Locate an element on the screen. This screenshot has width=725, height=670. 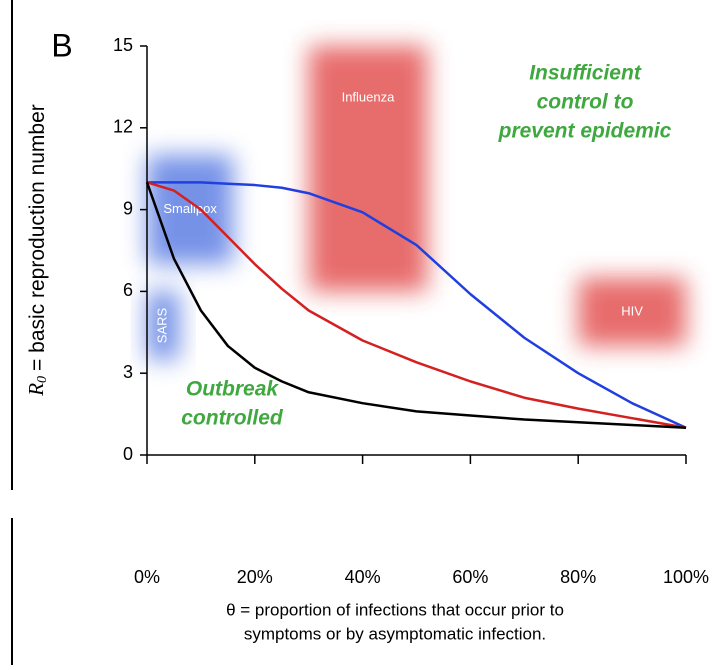
y-label-text: = basic reproduction number is located at coordinates (37, 237).